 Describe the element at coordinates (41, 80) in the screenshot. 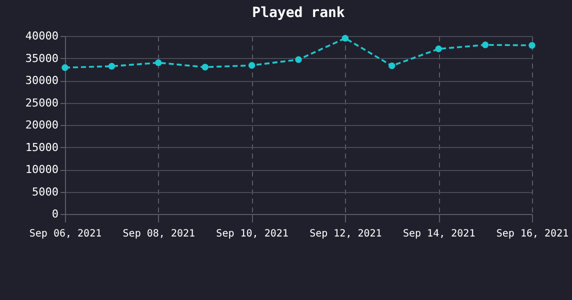

I see `y-tick-label: 30000` at that location.